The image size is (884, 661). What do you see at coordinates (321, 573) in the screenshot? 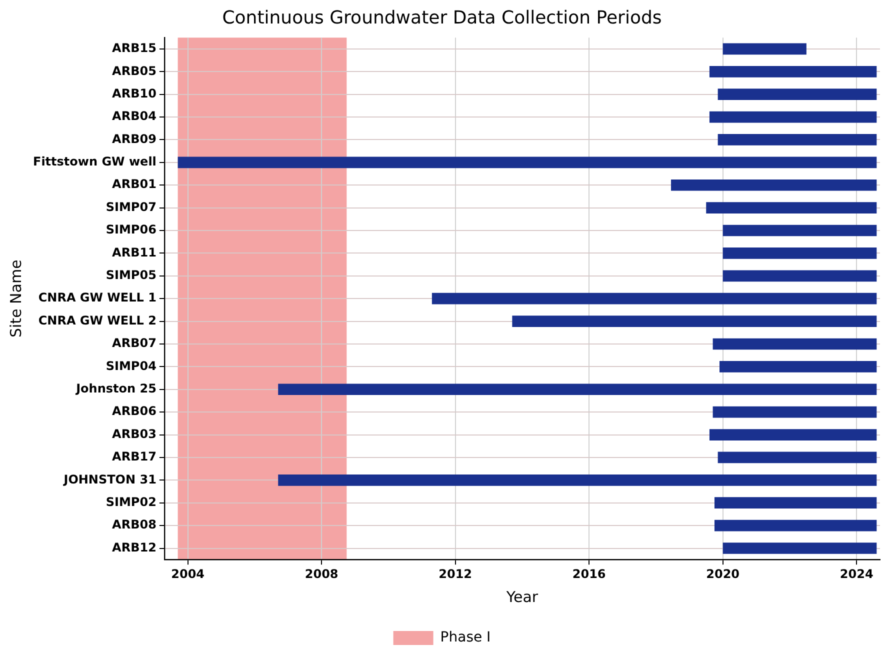
I see `x-tick-label: 2008` at bounding box center [321, 573].